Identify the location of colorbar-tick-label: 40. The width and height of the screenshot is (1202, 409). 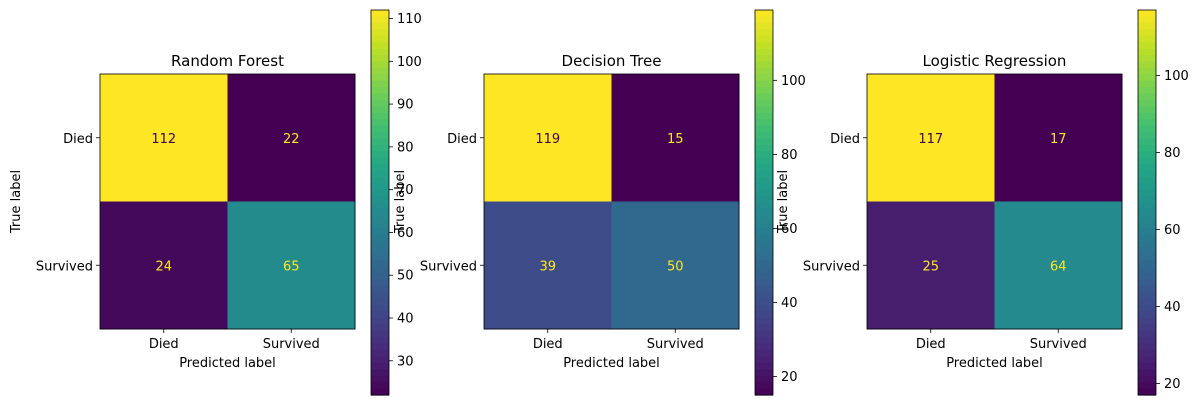
(1172, 307).